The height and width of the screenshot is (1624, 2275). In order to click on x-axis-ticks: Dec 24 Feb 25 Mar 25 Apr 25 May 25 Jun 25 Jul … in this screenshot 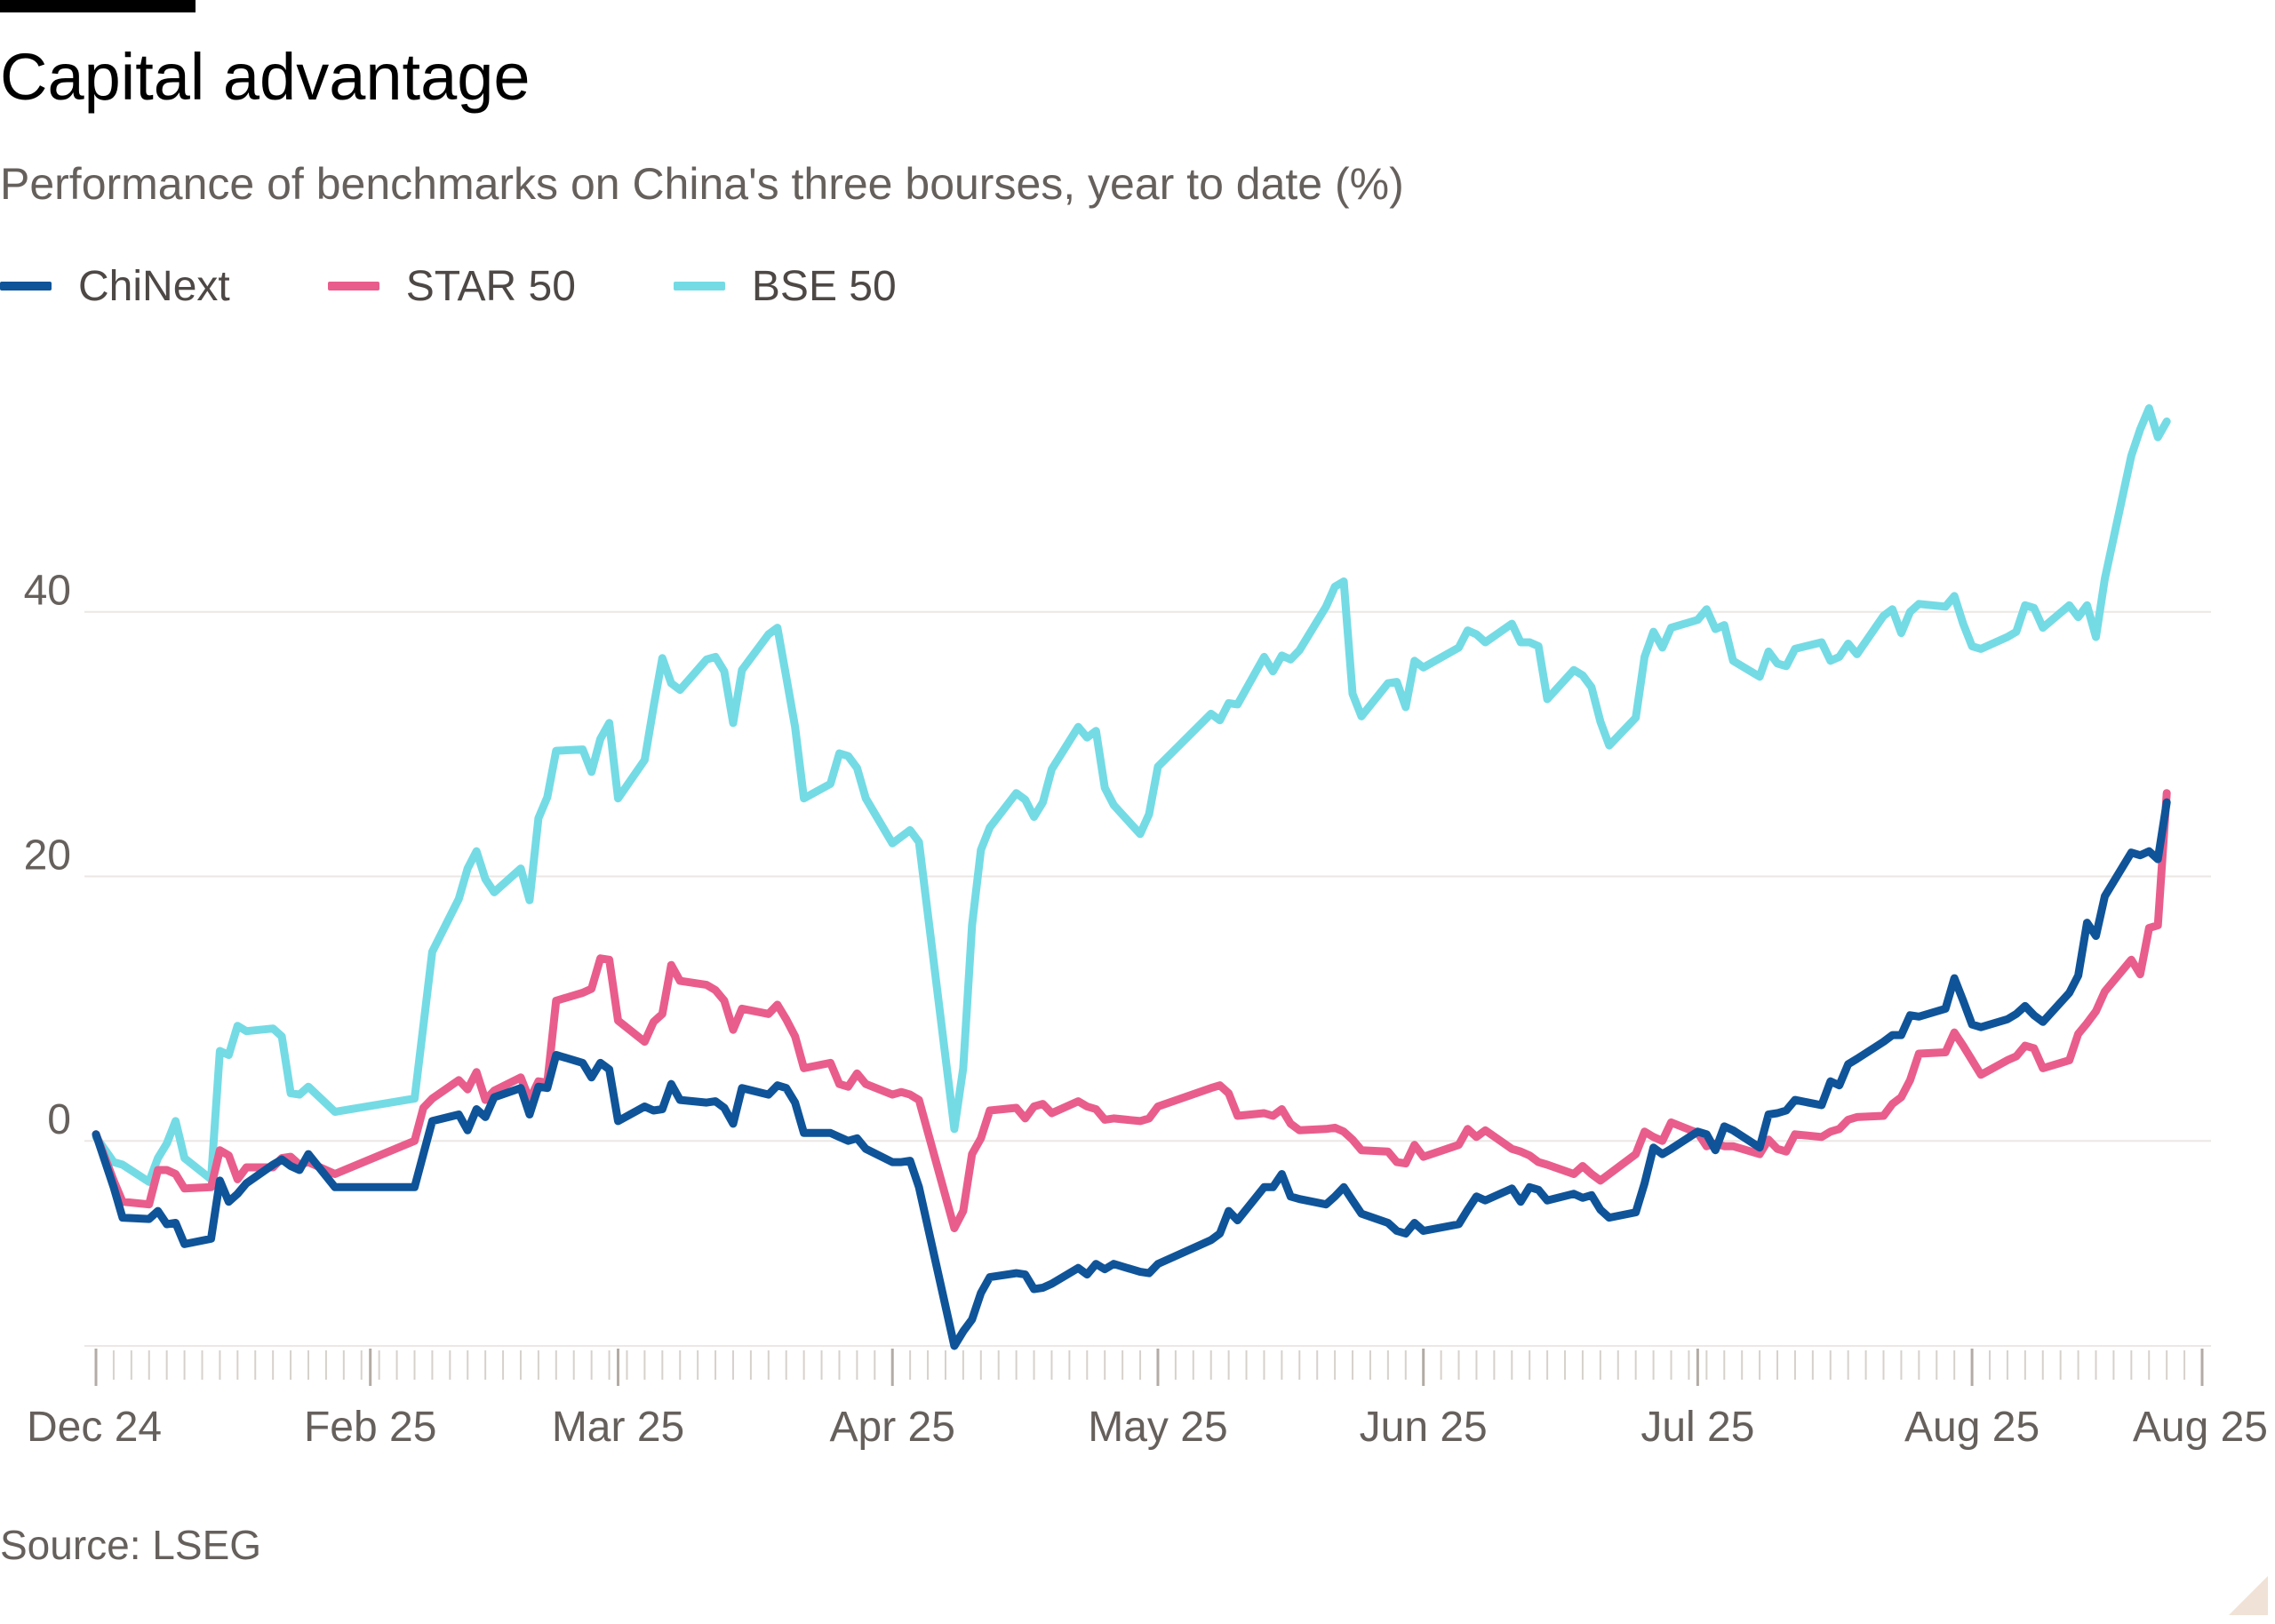, I will do `click(1147, 1400)`.